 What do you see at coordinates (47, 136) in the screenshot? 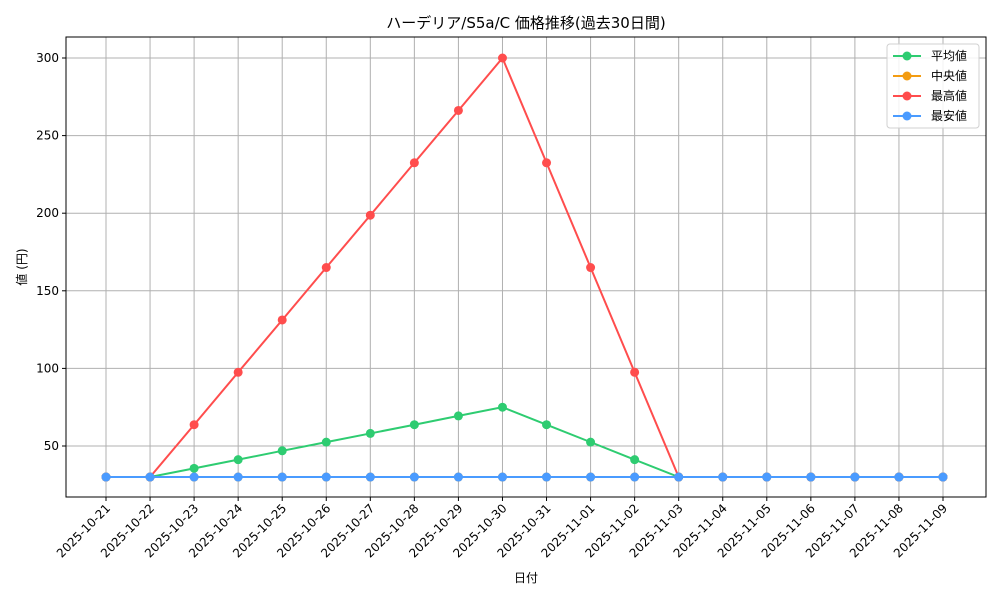
I see `y-tick-label: 250` at bounding box center [47, 136].